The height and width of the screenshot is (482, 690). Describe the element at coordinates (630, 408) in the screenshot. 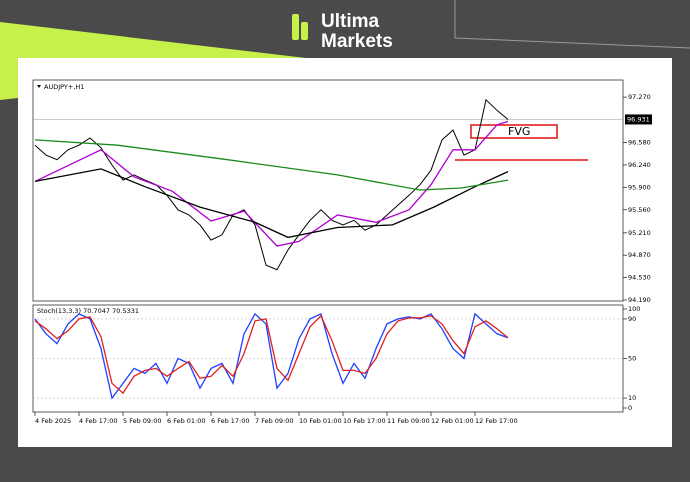

I see `y-tick-label: 0` at that location.